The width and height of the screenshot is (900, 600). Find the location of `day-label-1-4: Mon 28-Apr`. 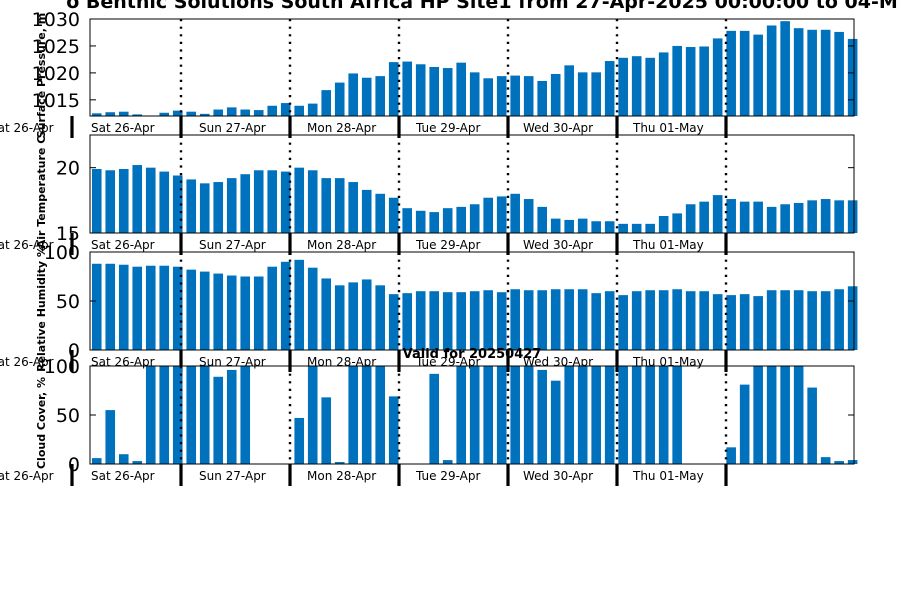

day-label-1-4: Mon 28-Apr is located at coordinates (341, 128).